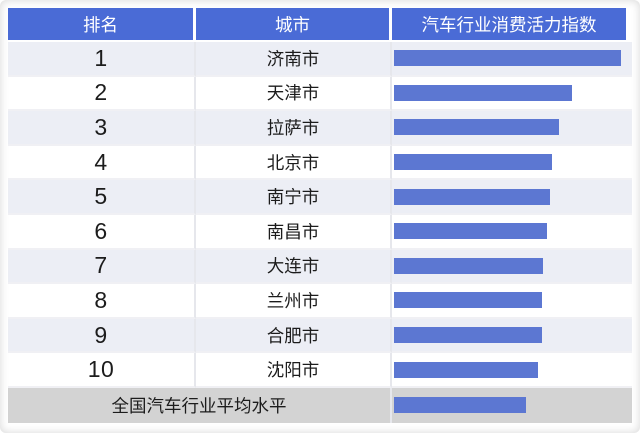  I want to click on table-header-row: 排名 城市 汽车行业消费活力指数, so click(320, 25).